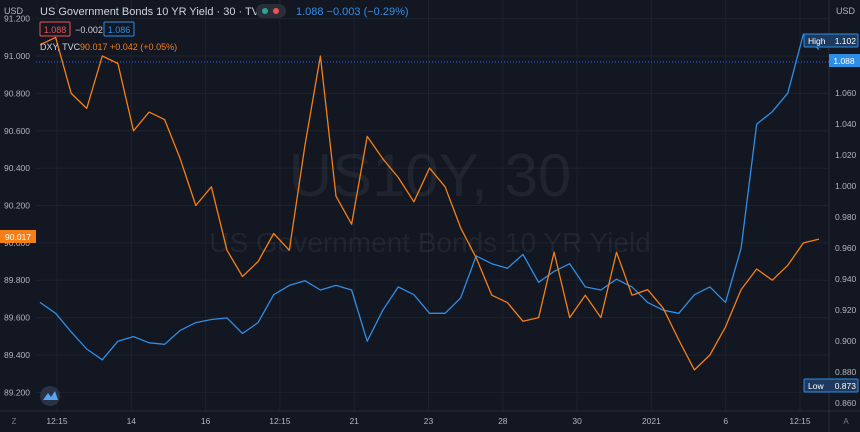 The width and height of the screenshot is (860, 432). I want to click on high-marker: High 1.102, so click(831, 40).